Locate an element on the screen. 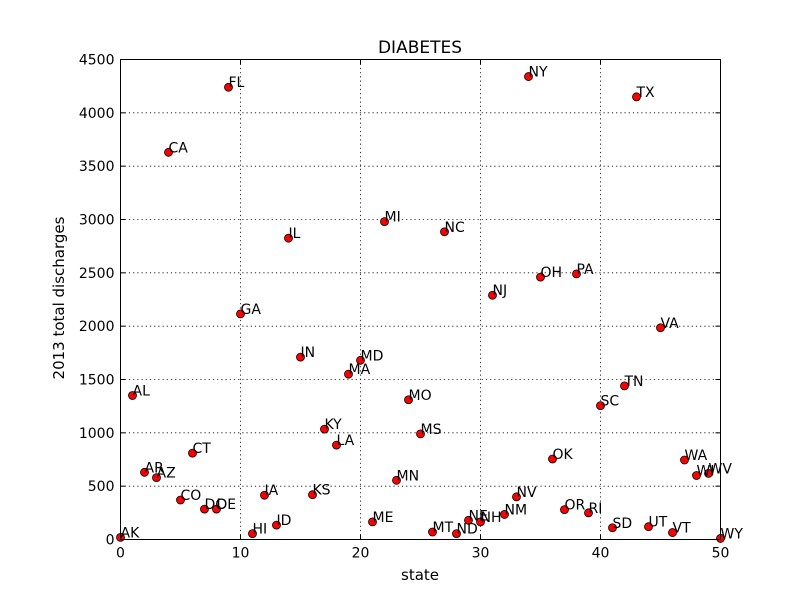 The width and height of the screenshot is (800, 604). point-label: CT is located at coordinates (202, 449).